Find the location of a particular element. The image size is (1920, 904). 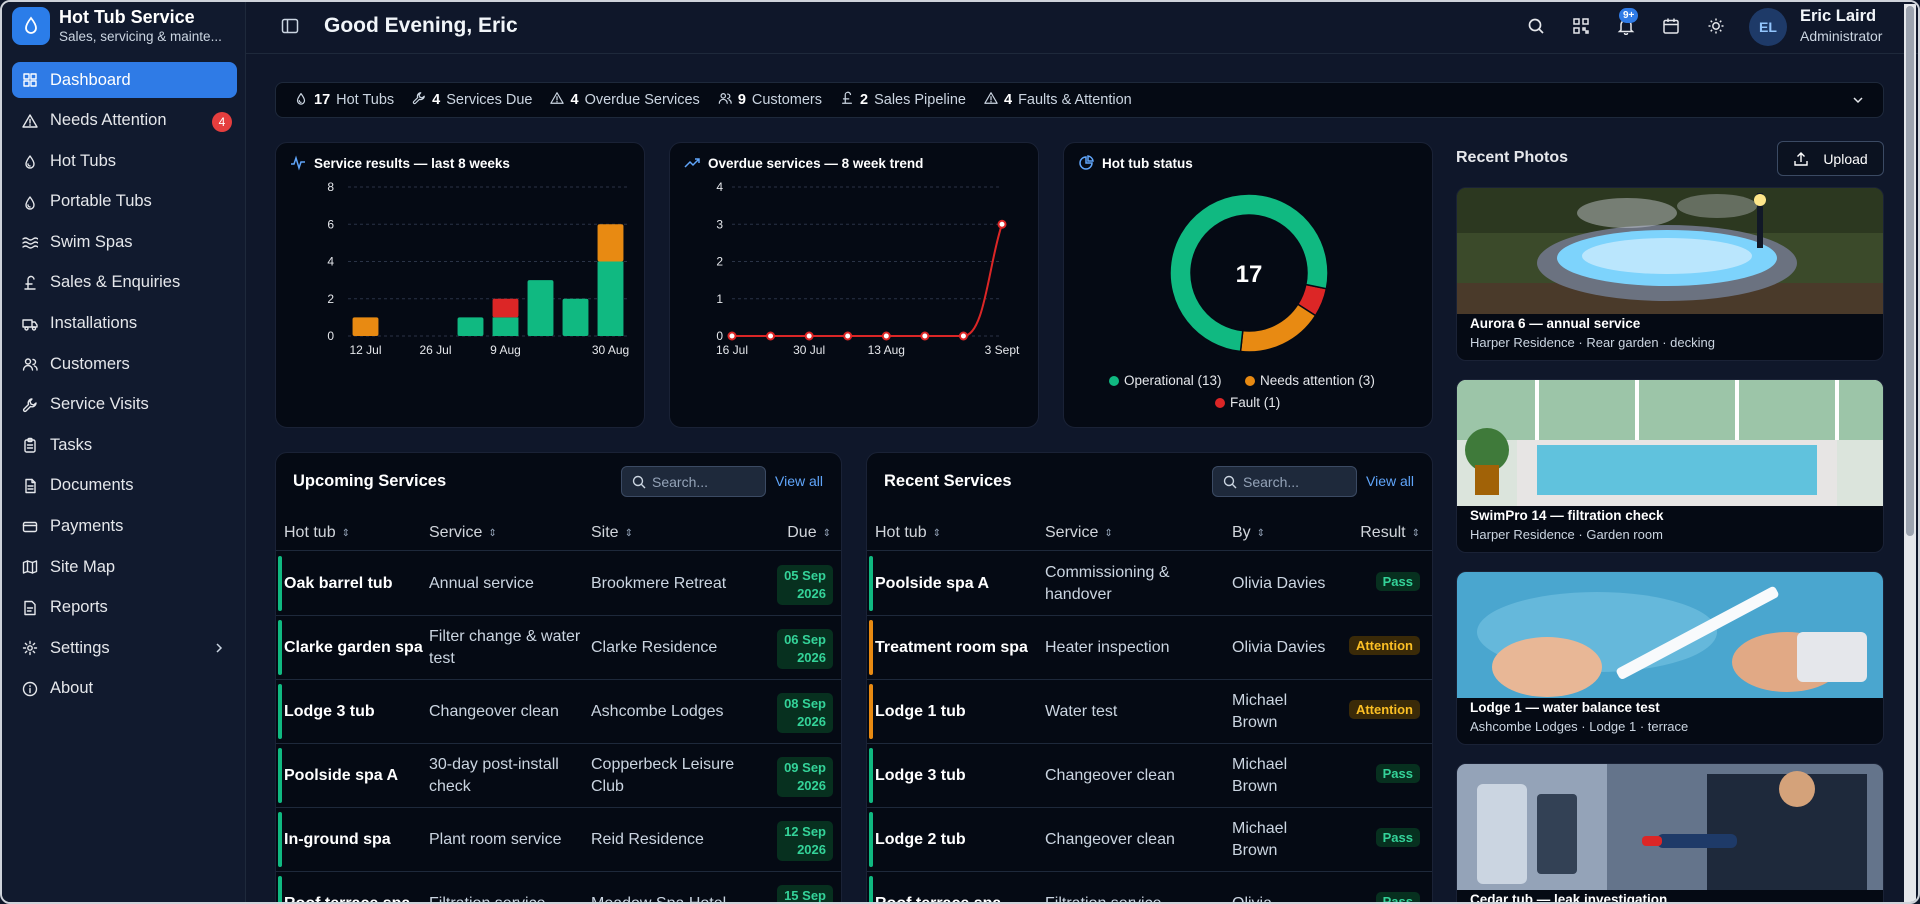

column-header-site: Site ⇕ is located at coordinates (612, 533).